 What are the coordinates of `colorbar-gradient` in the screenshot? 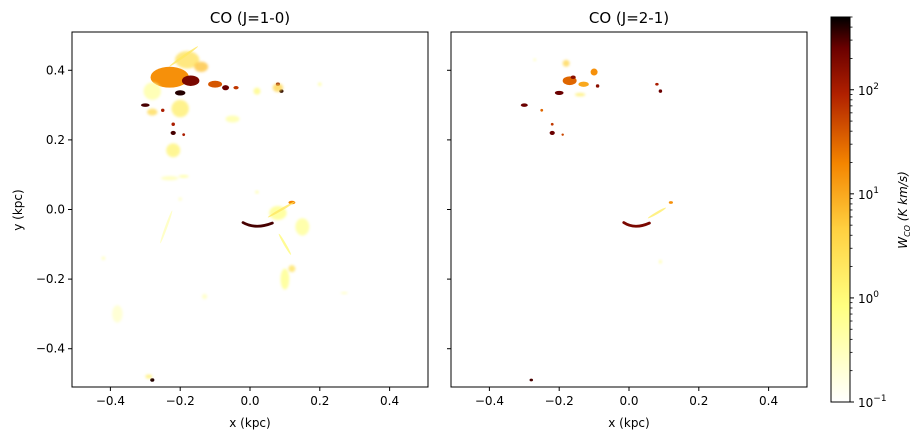 It's located at (840, 209).